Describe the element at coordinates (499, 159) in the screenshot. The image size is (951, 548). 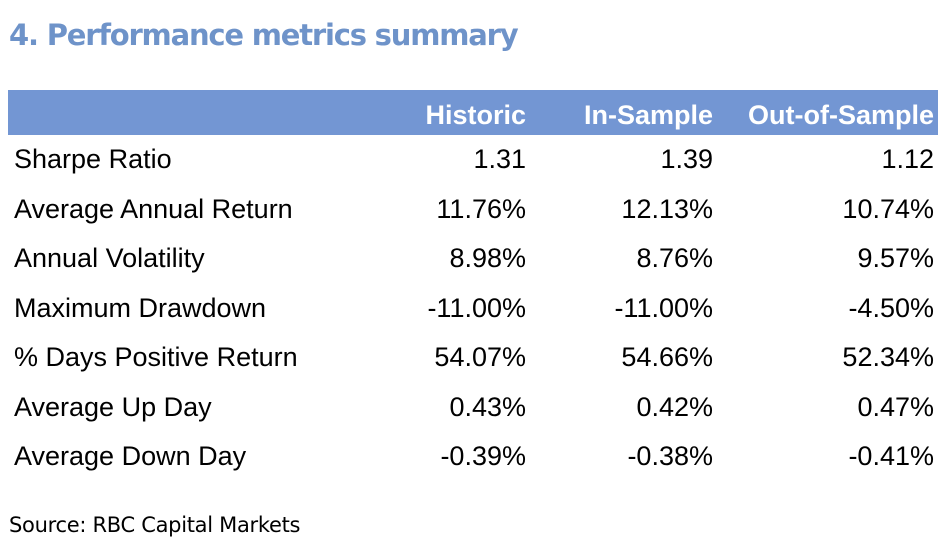
I see `historic-value: 1.31` at that location.